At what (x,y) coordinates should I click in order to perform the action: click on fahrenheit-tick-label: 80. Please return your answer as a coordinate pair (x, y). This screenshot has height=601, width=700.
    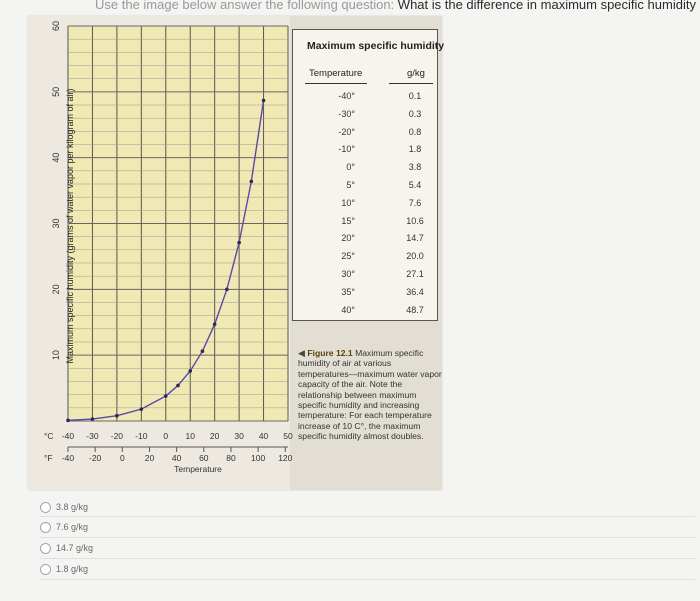
    Looking at the image, I should click on (231, 458).